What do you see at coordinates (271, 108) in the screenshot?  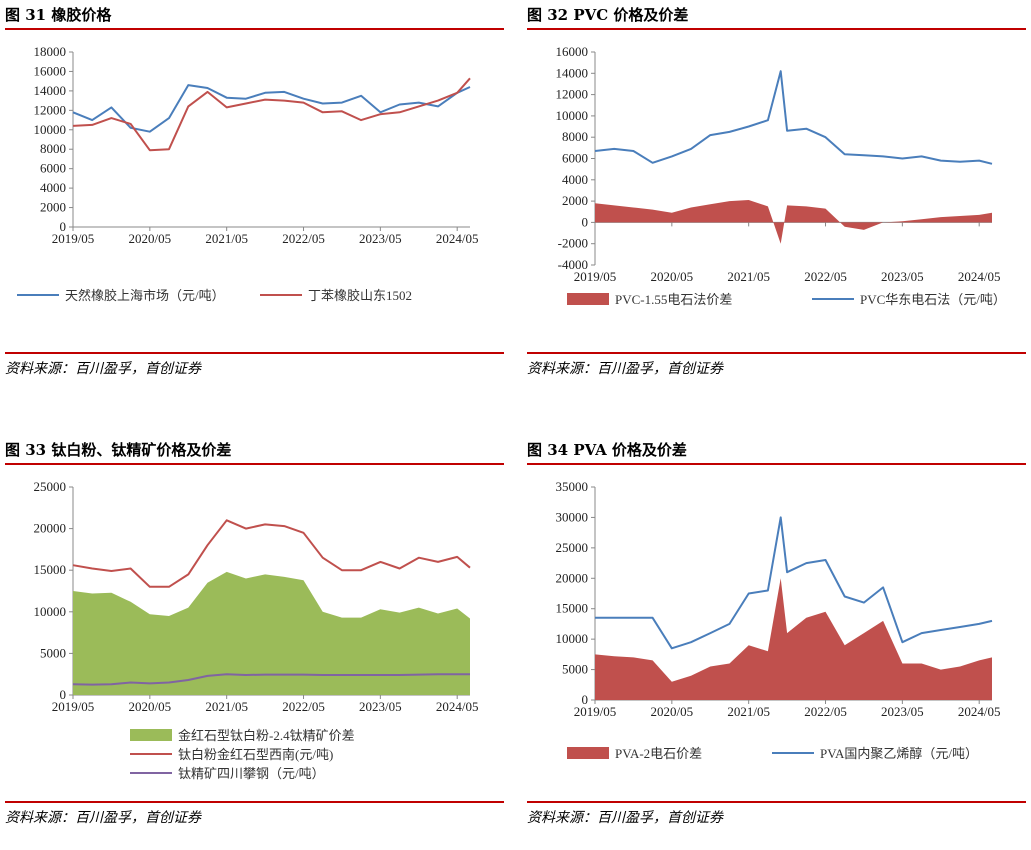 I see `series-0-line` at bounding box center [271, 108].